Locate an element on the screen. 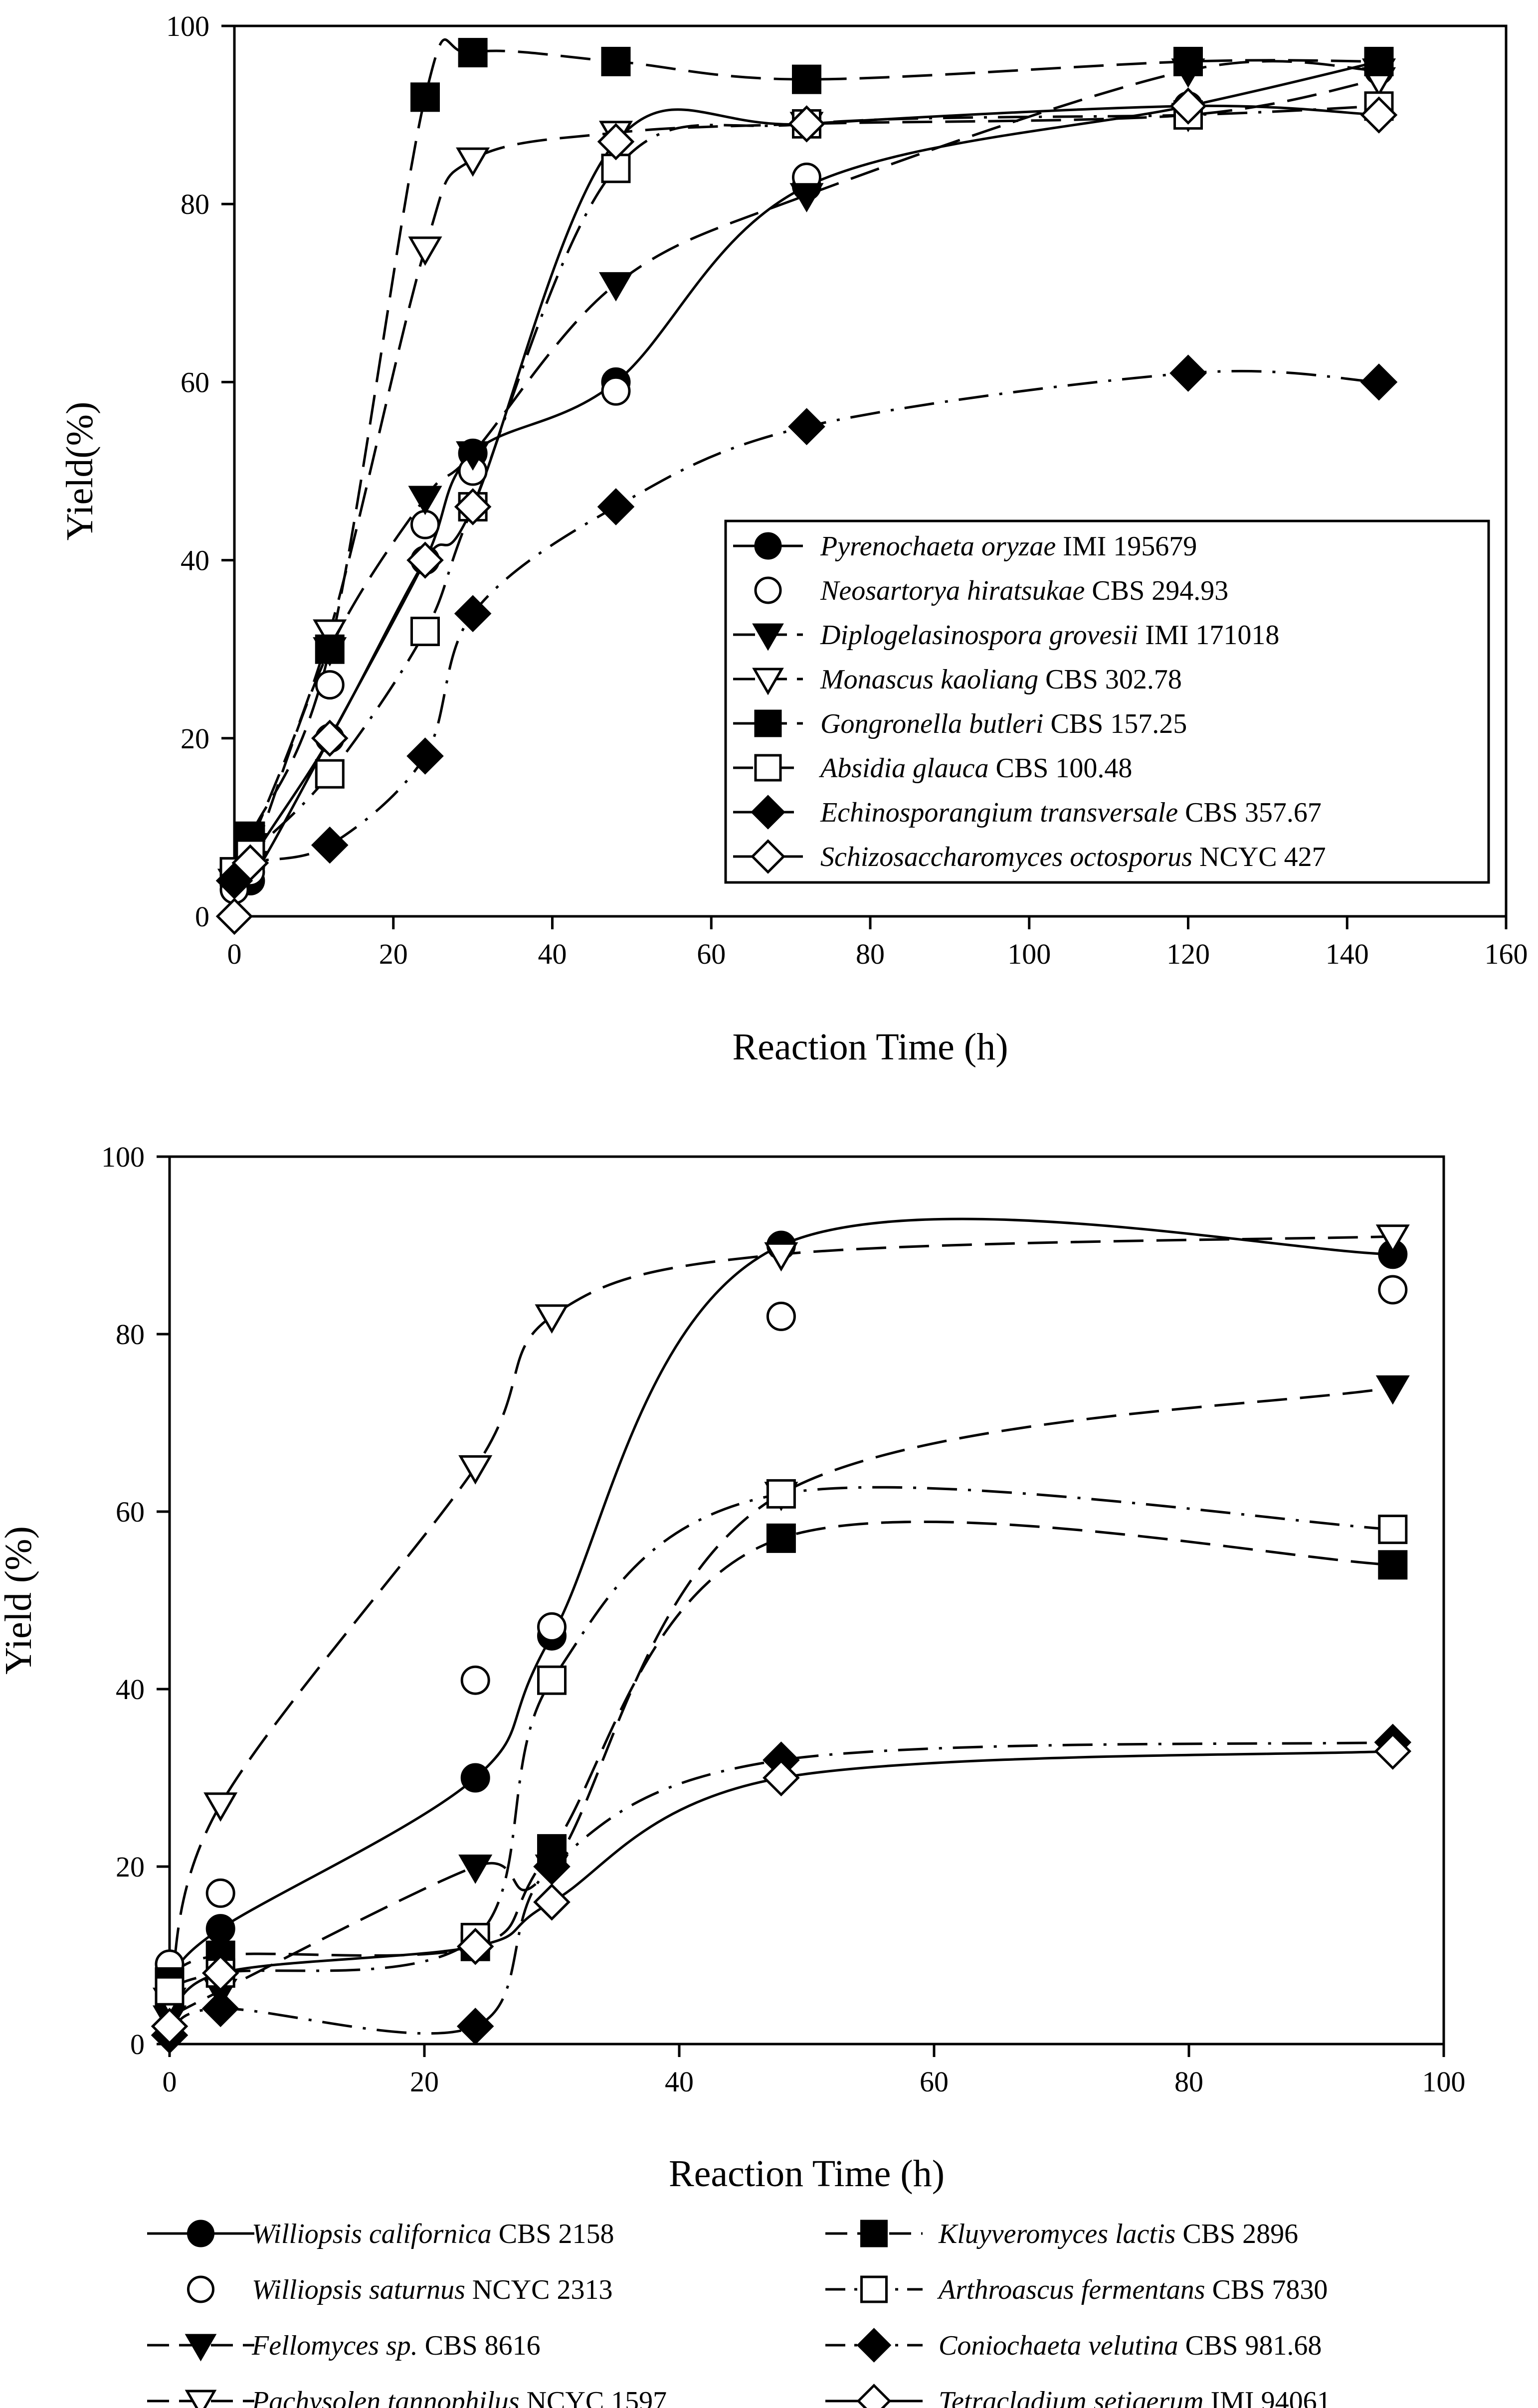  legend-marker-coniochaeta-velutina is located at coordinates (874, 2346).